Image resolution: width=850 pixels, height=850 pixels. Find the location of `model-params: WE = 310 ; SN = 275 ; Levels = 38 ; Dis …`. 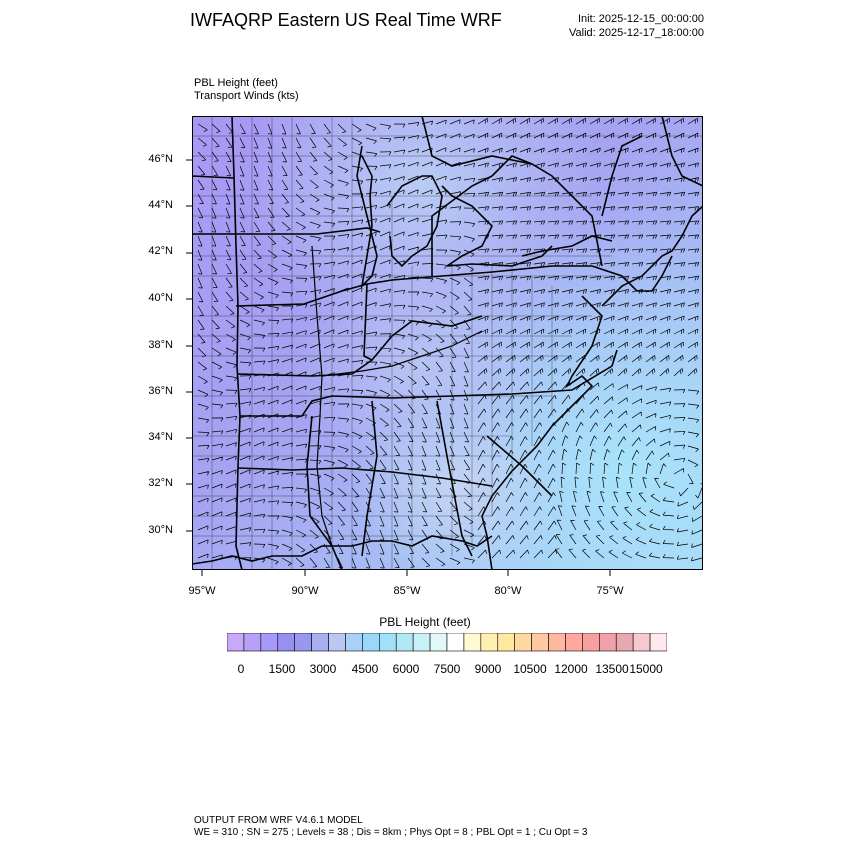

model-params: WE = 310 ; SN = 275 ; Levels = 38 ; Dis … is located at coordinates (391, 832).